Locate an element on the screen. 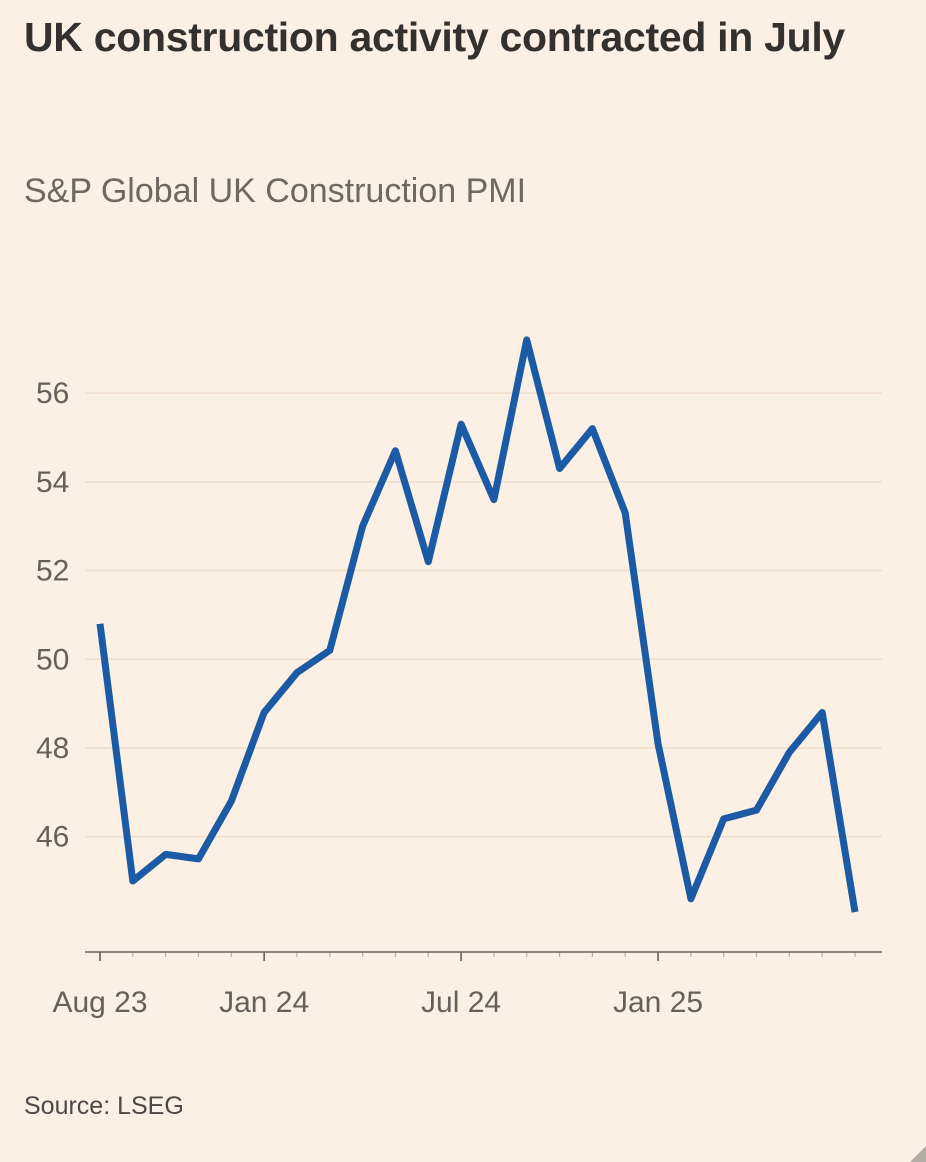 The width and height of the screenshot is (926, 1162). y-tick-label-46: 46 is located at coordinates (52, 837).